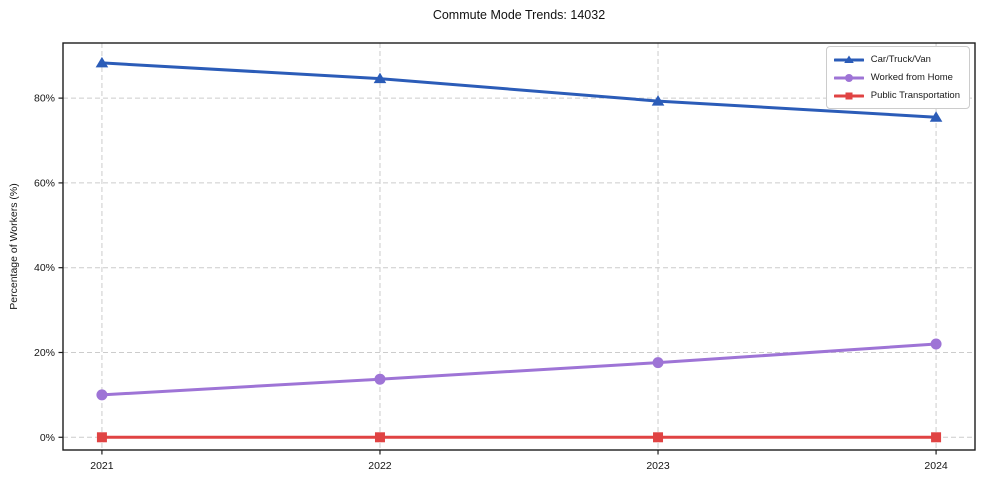  I want to click on legend-label: Public Transportation, so click(915, 95).